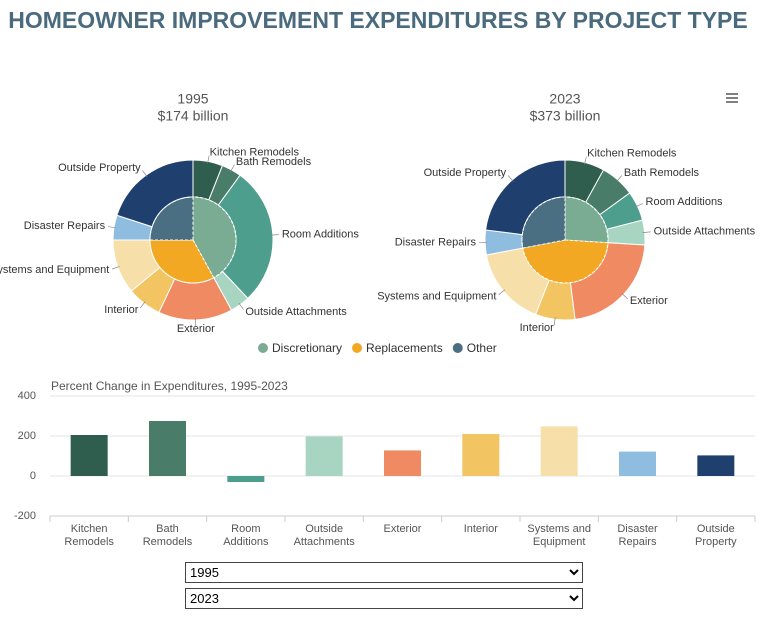  Describe the element at coordinates (565, 116) in the screenshot. I see `pie-subtitle: $373 billion` at that location.